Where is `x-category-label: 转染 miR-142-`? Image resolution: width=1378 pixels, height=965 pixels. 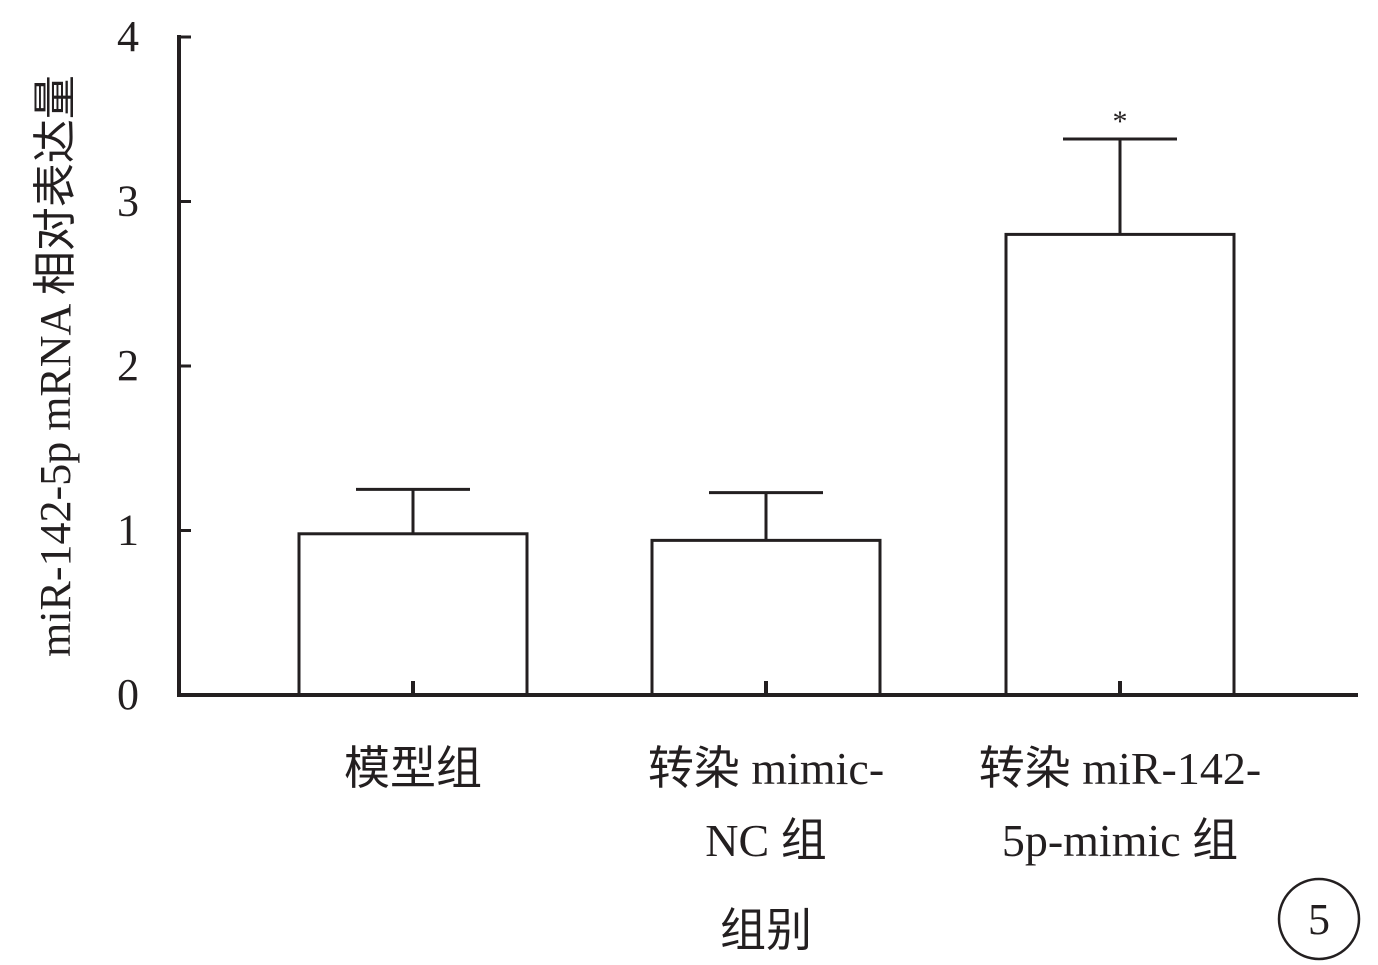 x-category-label: 转染 miR-142- is located at coordinates (1120, 768).